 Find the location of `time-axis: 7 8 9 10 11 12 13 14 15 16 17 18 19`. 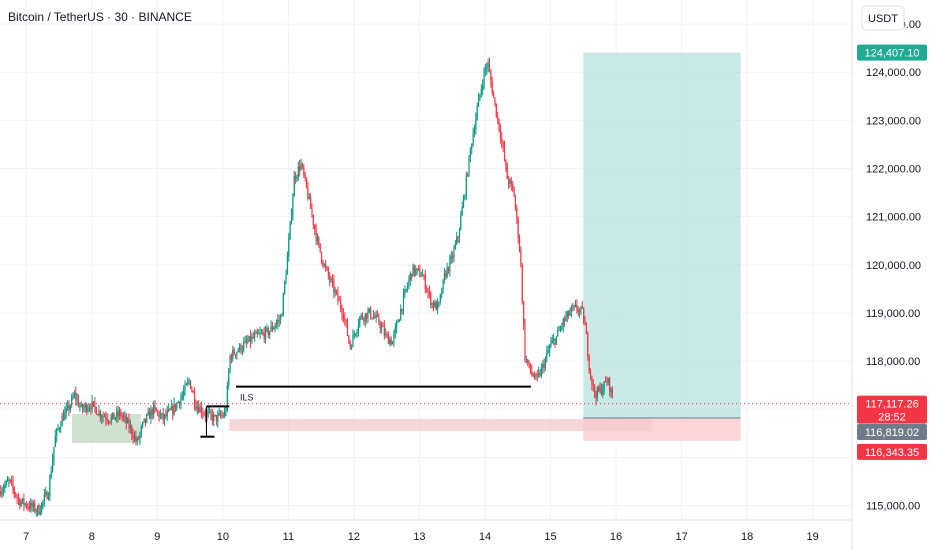

time-axis: 7 8 9 10 11 12 13 14 15 16 17 18 19 is located at coordinates (426, 531).